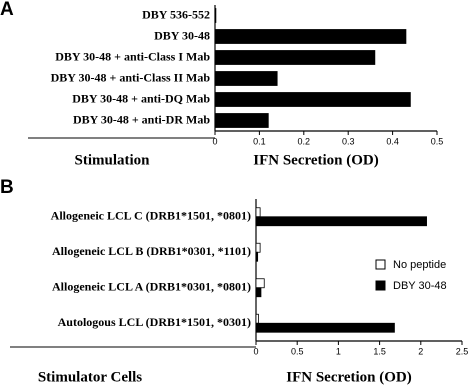 The image size is (474, 388). I want to click on x-tick-label: 2.5, so click(462, 351).